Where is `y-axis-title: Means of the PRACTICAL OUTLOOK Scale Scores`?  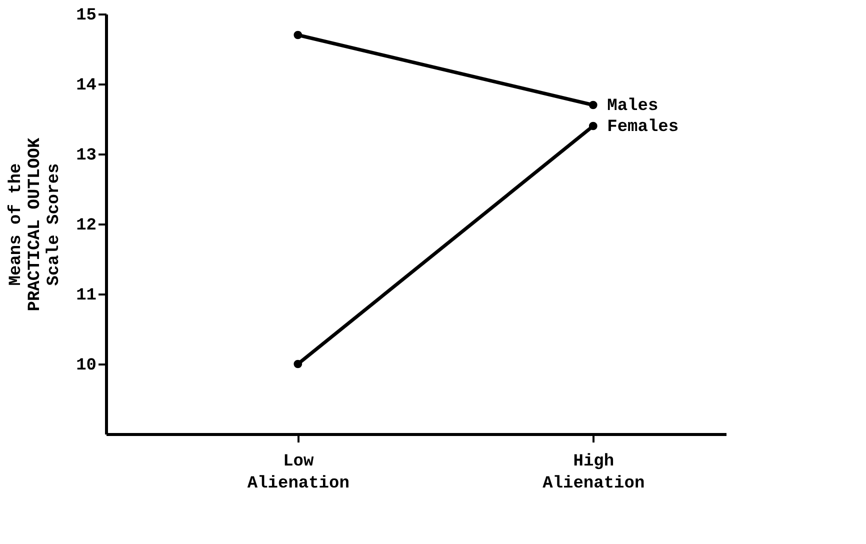
y-axis-title: Means of the PRACTICAL OUTLOOK Scale Scores is located at coordinates (35, 224).